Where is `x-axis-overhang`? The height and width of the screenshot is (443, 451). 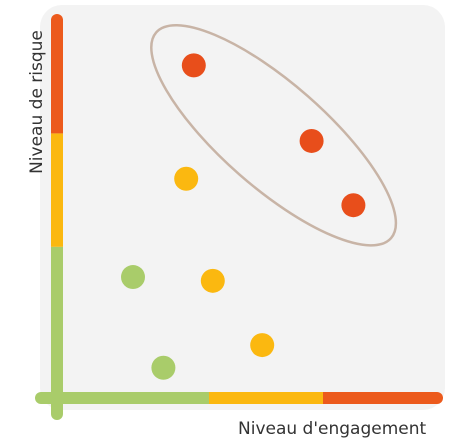
x-axis-overhang is located at coordinates (46, 398).